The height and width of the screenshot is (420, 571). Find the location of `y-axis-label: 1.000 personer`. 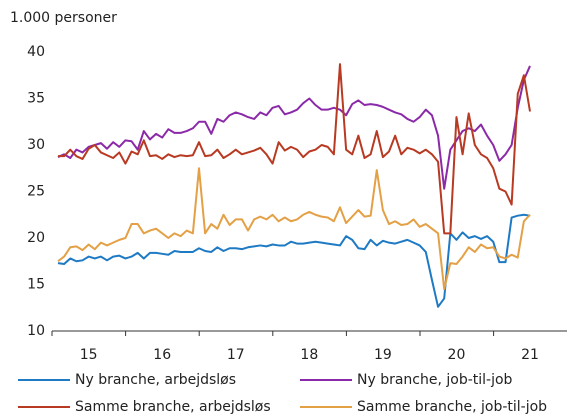

y-axis-label: 1.000 personer is located at coordinates (63, 18).